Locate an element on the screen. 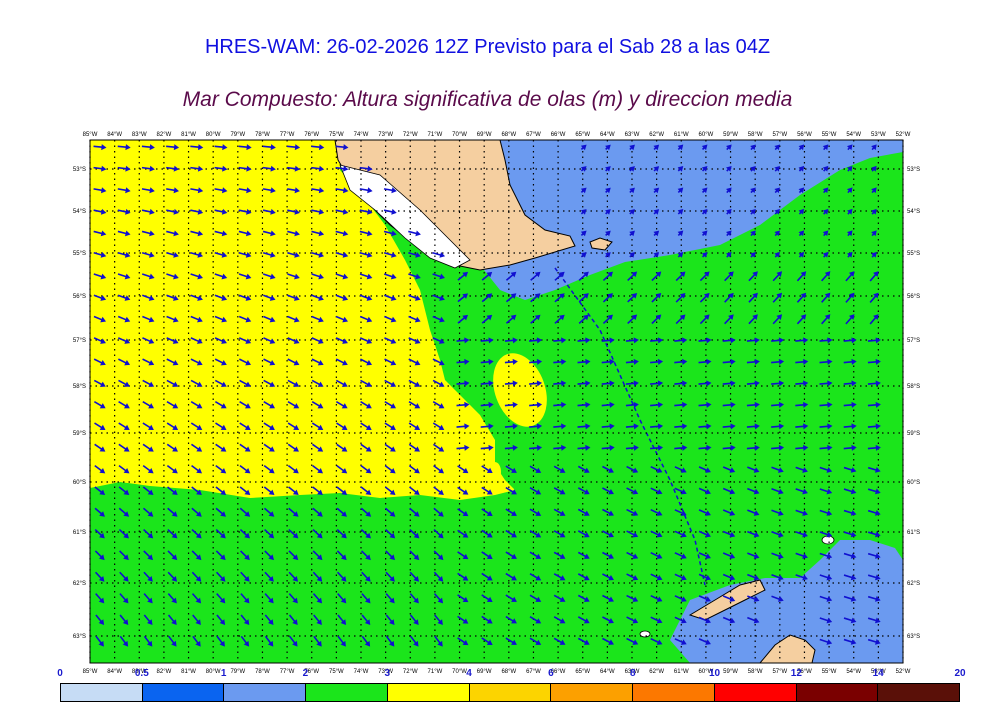 The height and width of the screenshot is (707, 1000). longitude-label: 78°W is located at coordinates (262, 672).